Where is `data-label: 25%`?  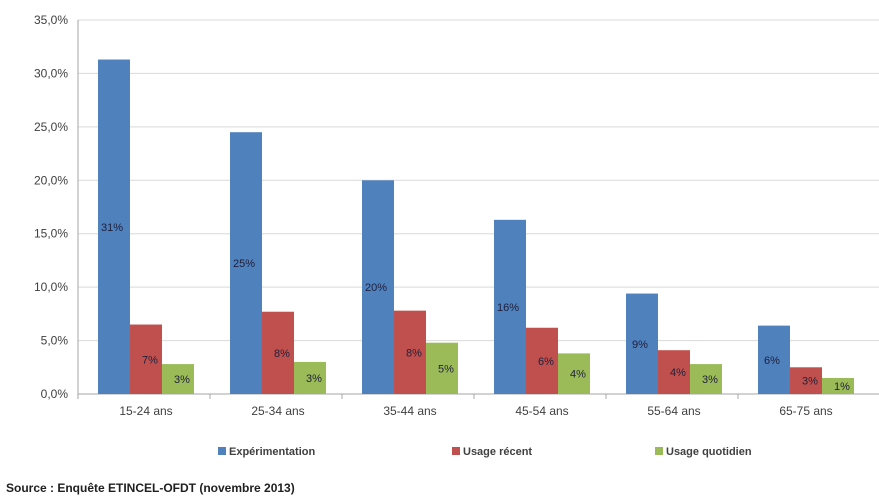 data-label: 25% is located at coordinates (244, 264).